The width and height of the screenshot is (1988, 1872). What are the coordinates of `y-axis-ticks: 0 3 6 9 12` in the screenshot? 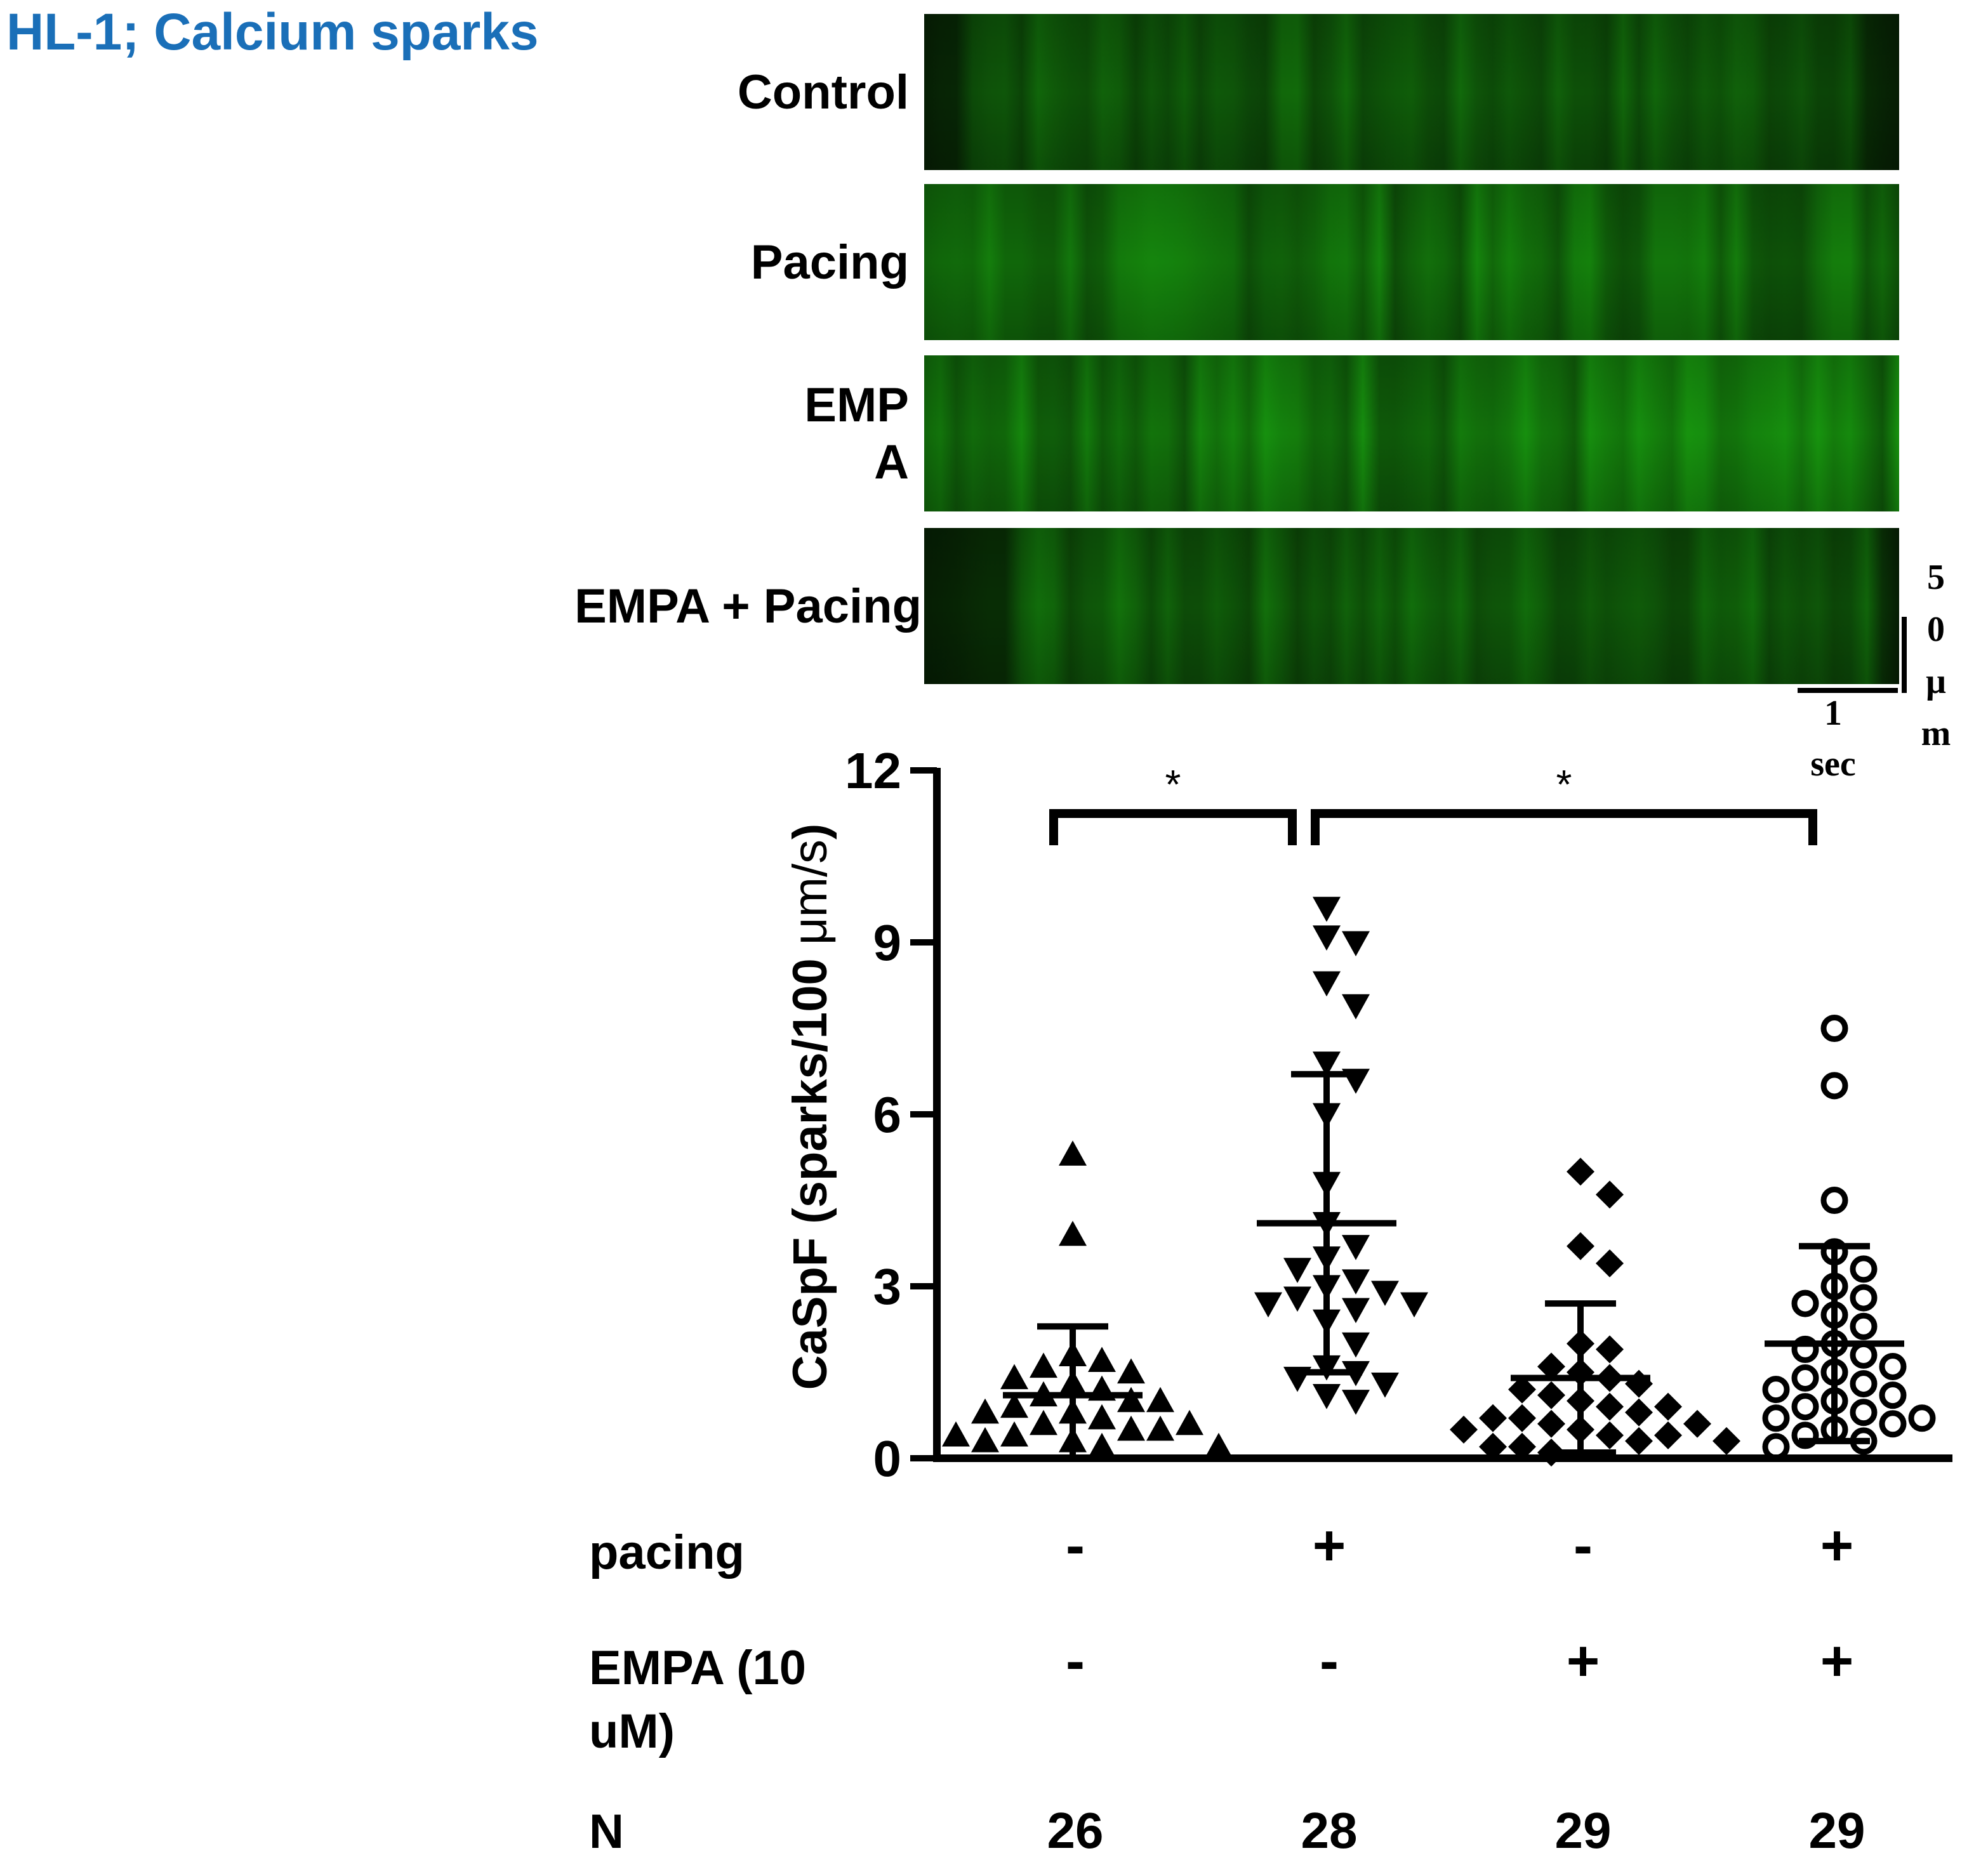 It's located at (891, 1114).